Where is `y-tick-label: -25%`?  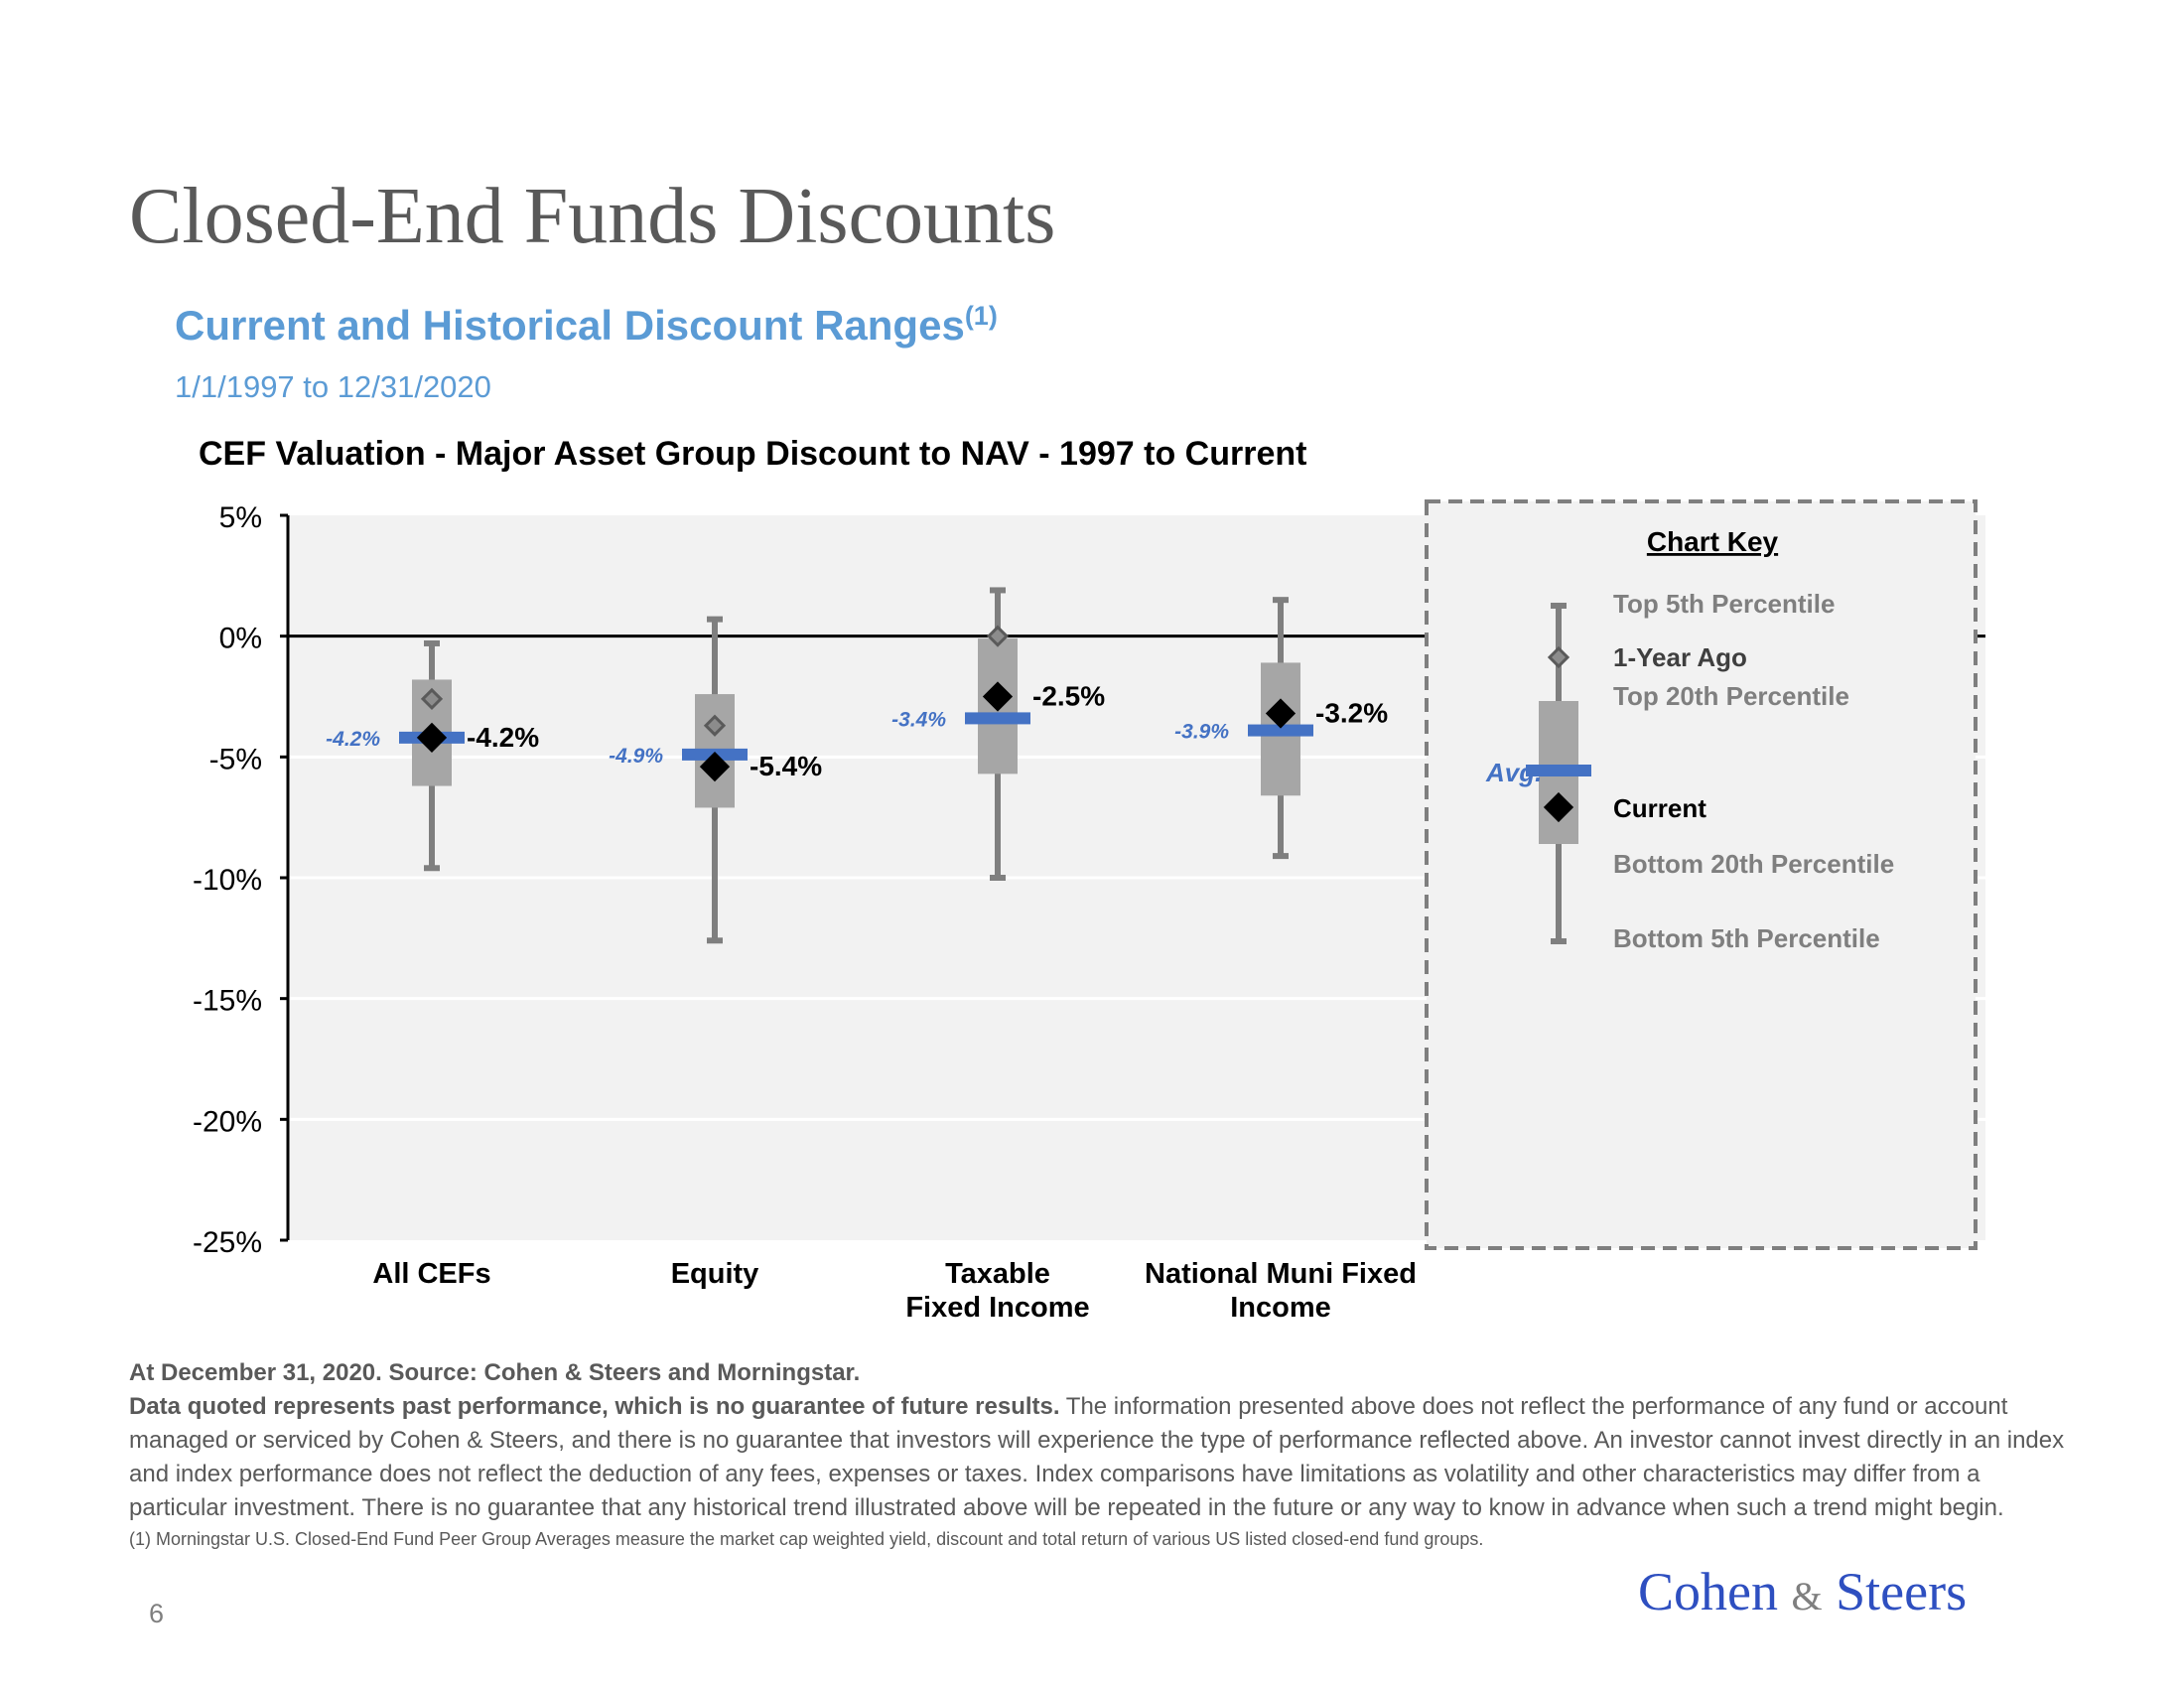 y-tick-label: -25% is located at coordinates (227, 1242).